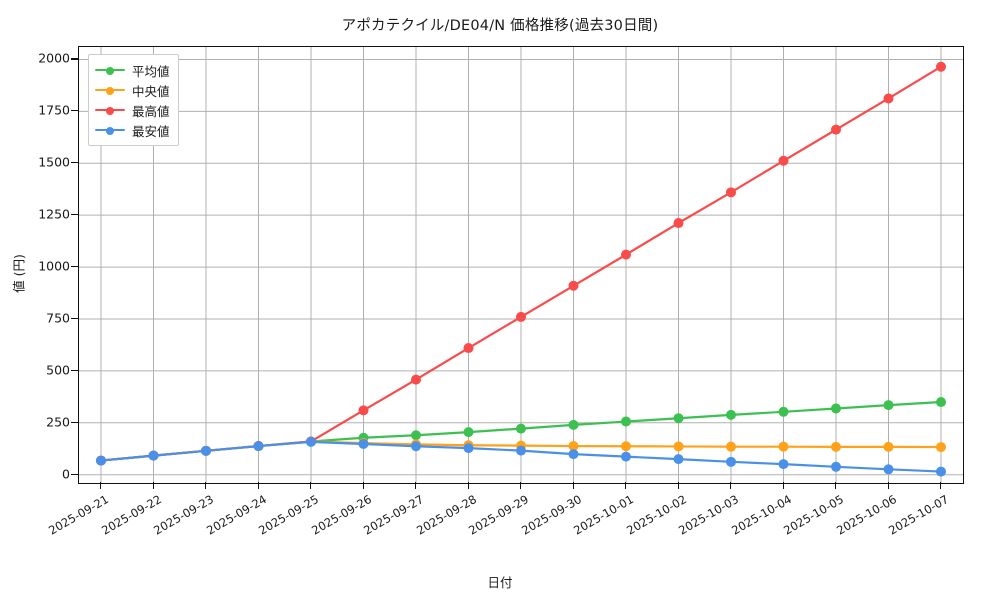 Image resolution: width=1000 pixels, height=600 pixels. I want to click on y-tick-label: 2000, so click(54, 58).